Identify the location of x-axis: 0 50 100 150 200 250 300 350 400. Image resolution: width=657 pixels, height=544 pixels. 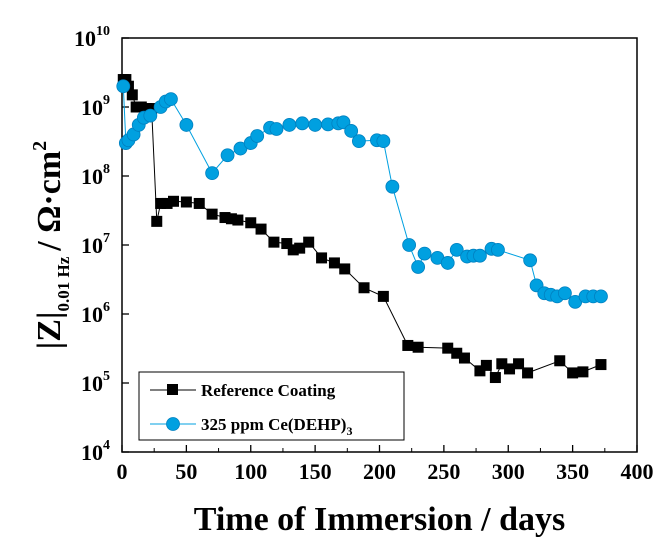
(385, 464).